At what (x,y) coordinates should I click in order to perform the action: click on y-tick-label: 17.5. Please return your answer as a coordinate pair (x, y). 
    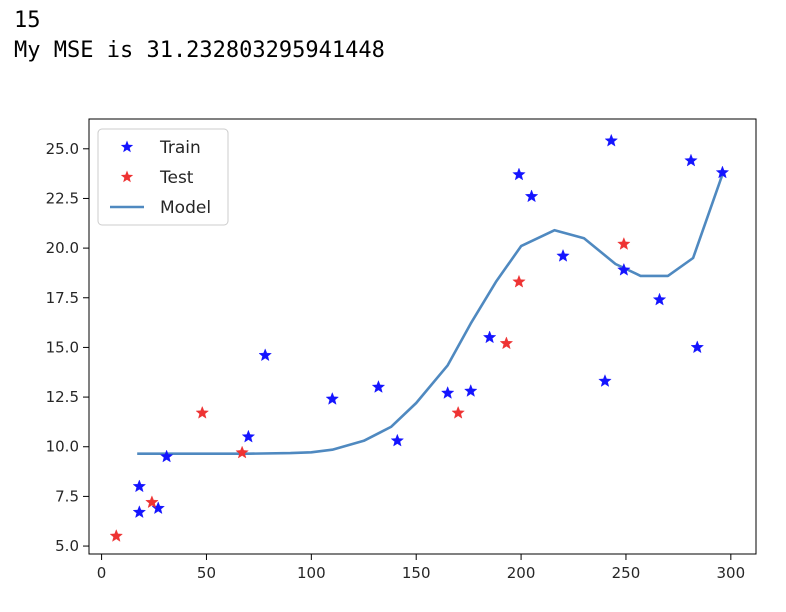
    Looking at the image, I should click on (62, 298).